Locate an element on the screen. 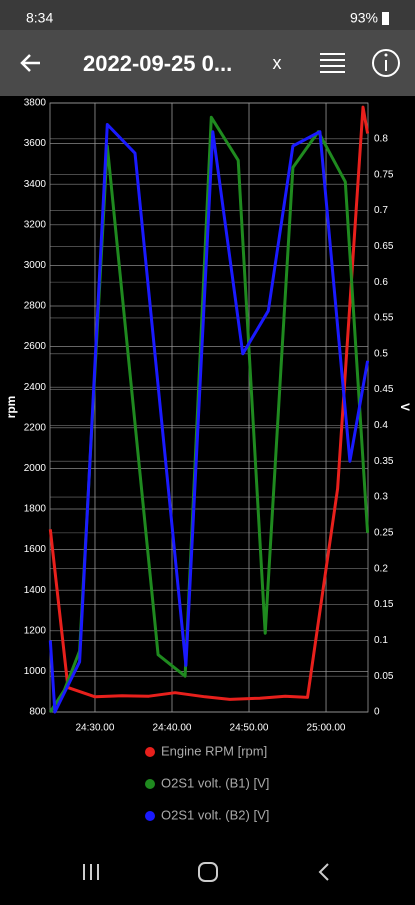 Image resolution: width=415 pixels, height=905 pixels. x-tick-label: 25:00.00 is located at coordinates (326, 728).